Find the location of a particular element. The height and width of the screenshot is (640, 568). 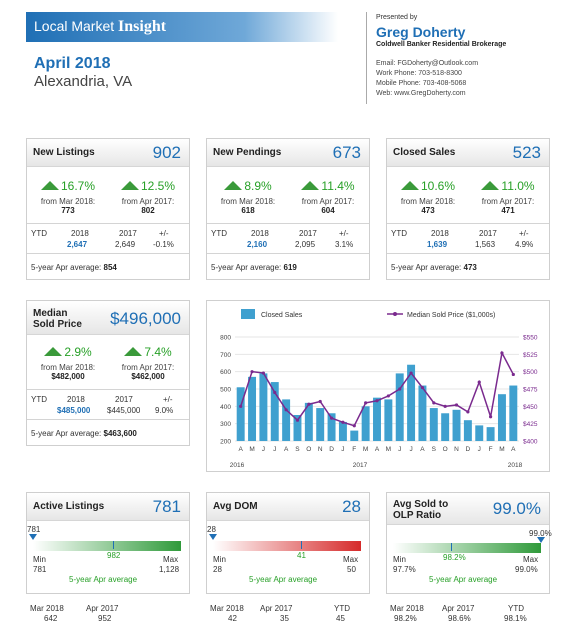

panel-title: Active Listings is located at coordinates (69, 506).